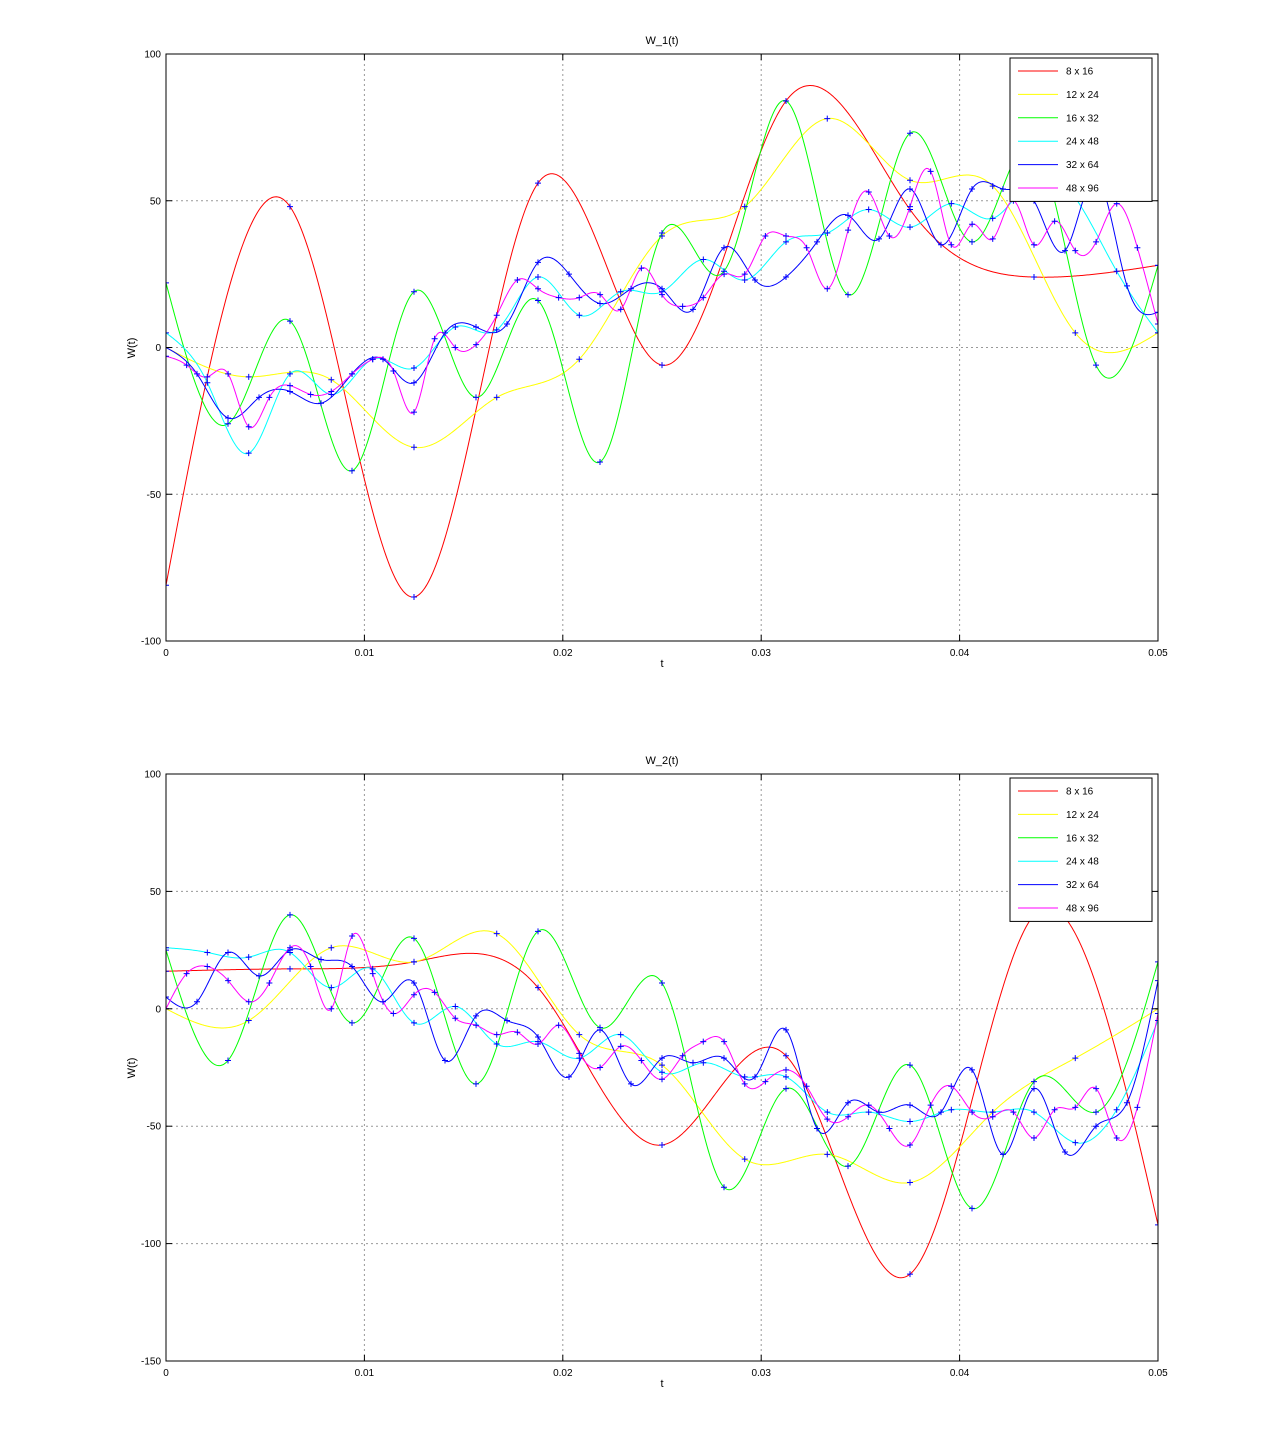 The image size is (1280, 1440). I want to click on x-tick-label: 0.01, so click(365, 653).